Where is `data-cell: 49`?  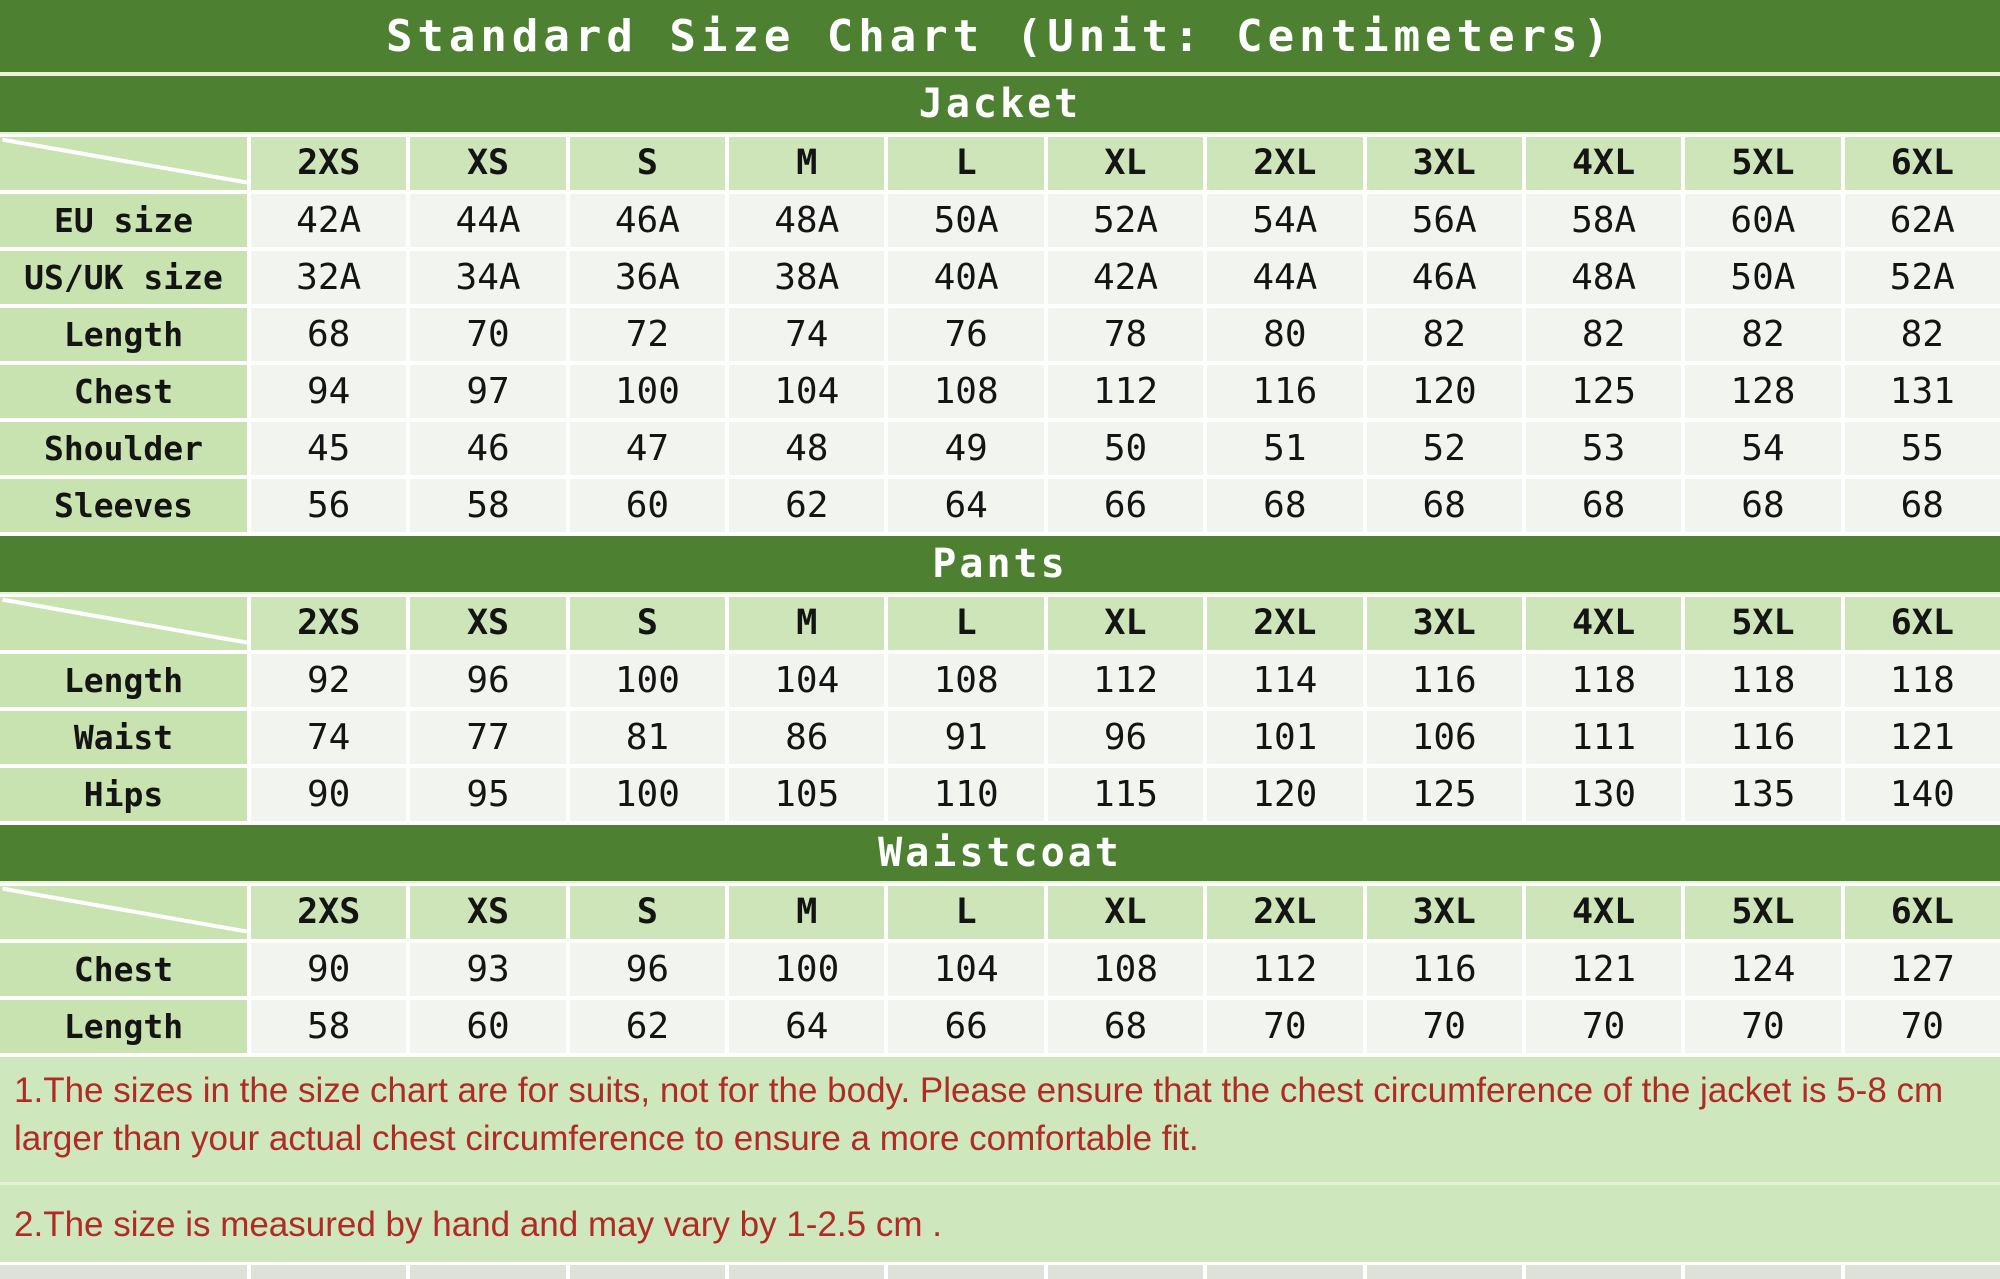 data-cell: 49 is located at coordinates (966, 448).